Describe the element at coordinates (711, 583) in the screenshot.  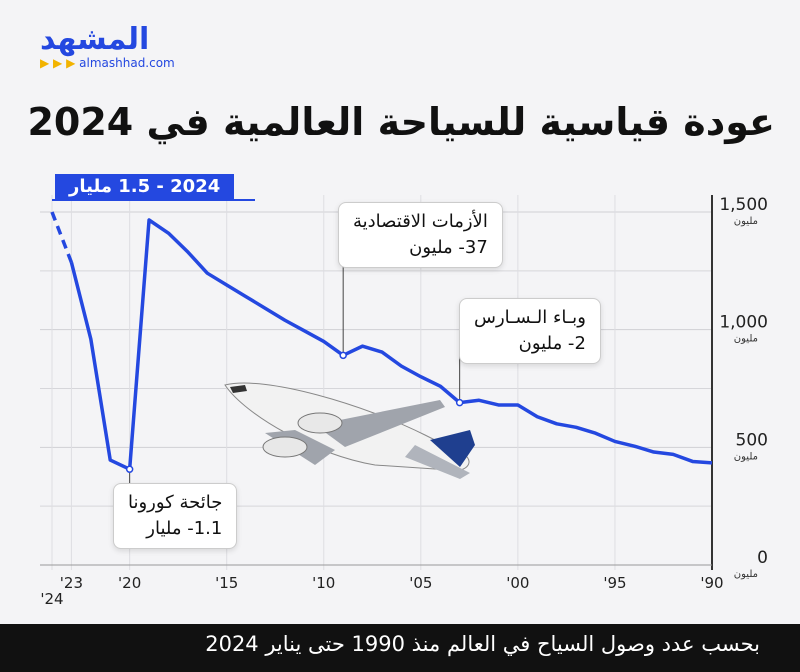
I see `x-tick-label: '90` at that location.